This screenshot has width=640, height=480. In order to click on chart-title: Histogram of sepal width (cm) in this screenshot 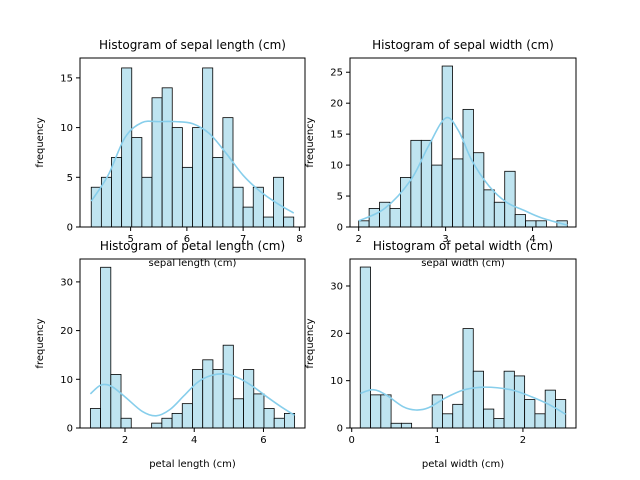, I will do `click(463, 45)`.